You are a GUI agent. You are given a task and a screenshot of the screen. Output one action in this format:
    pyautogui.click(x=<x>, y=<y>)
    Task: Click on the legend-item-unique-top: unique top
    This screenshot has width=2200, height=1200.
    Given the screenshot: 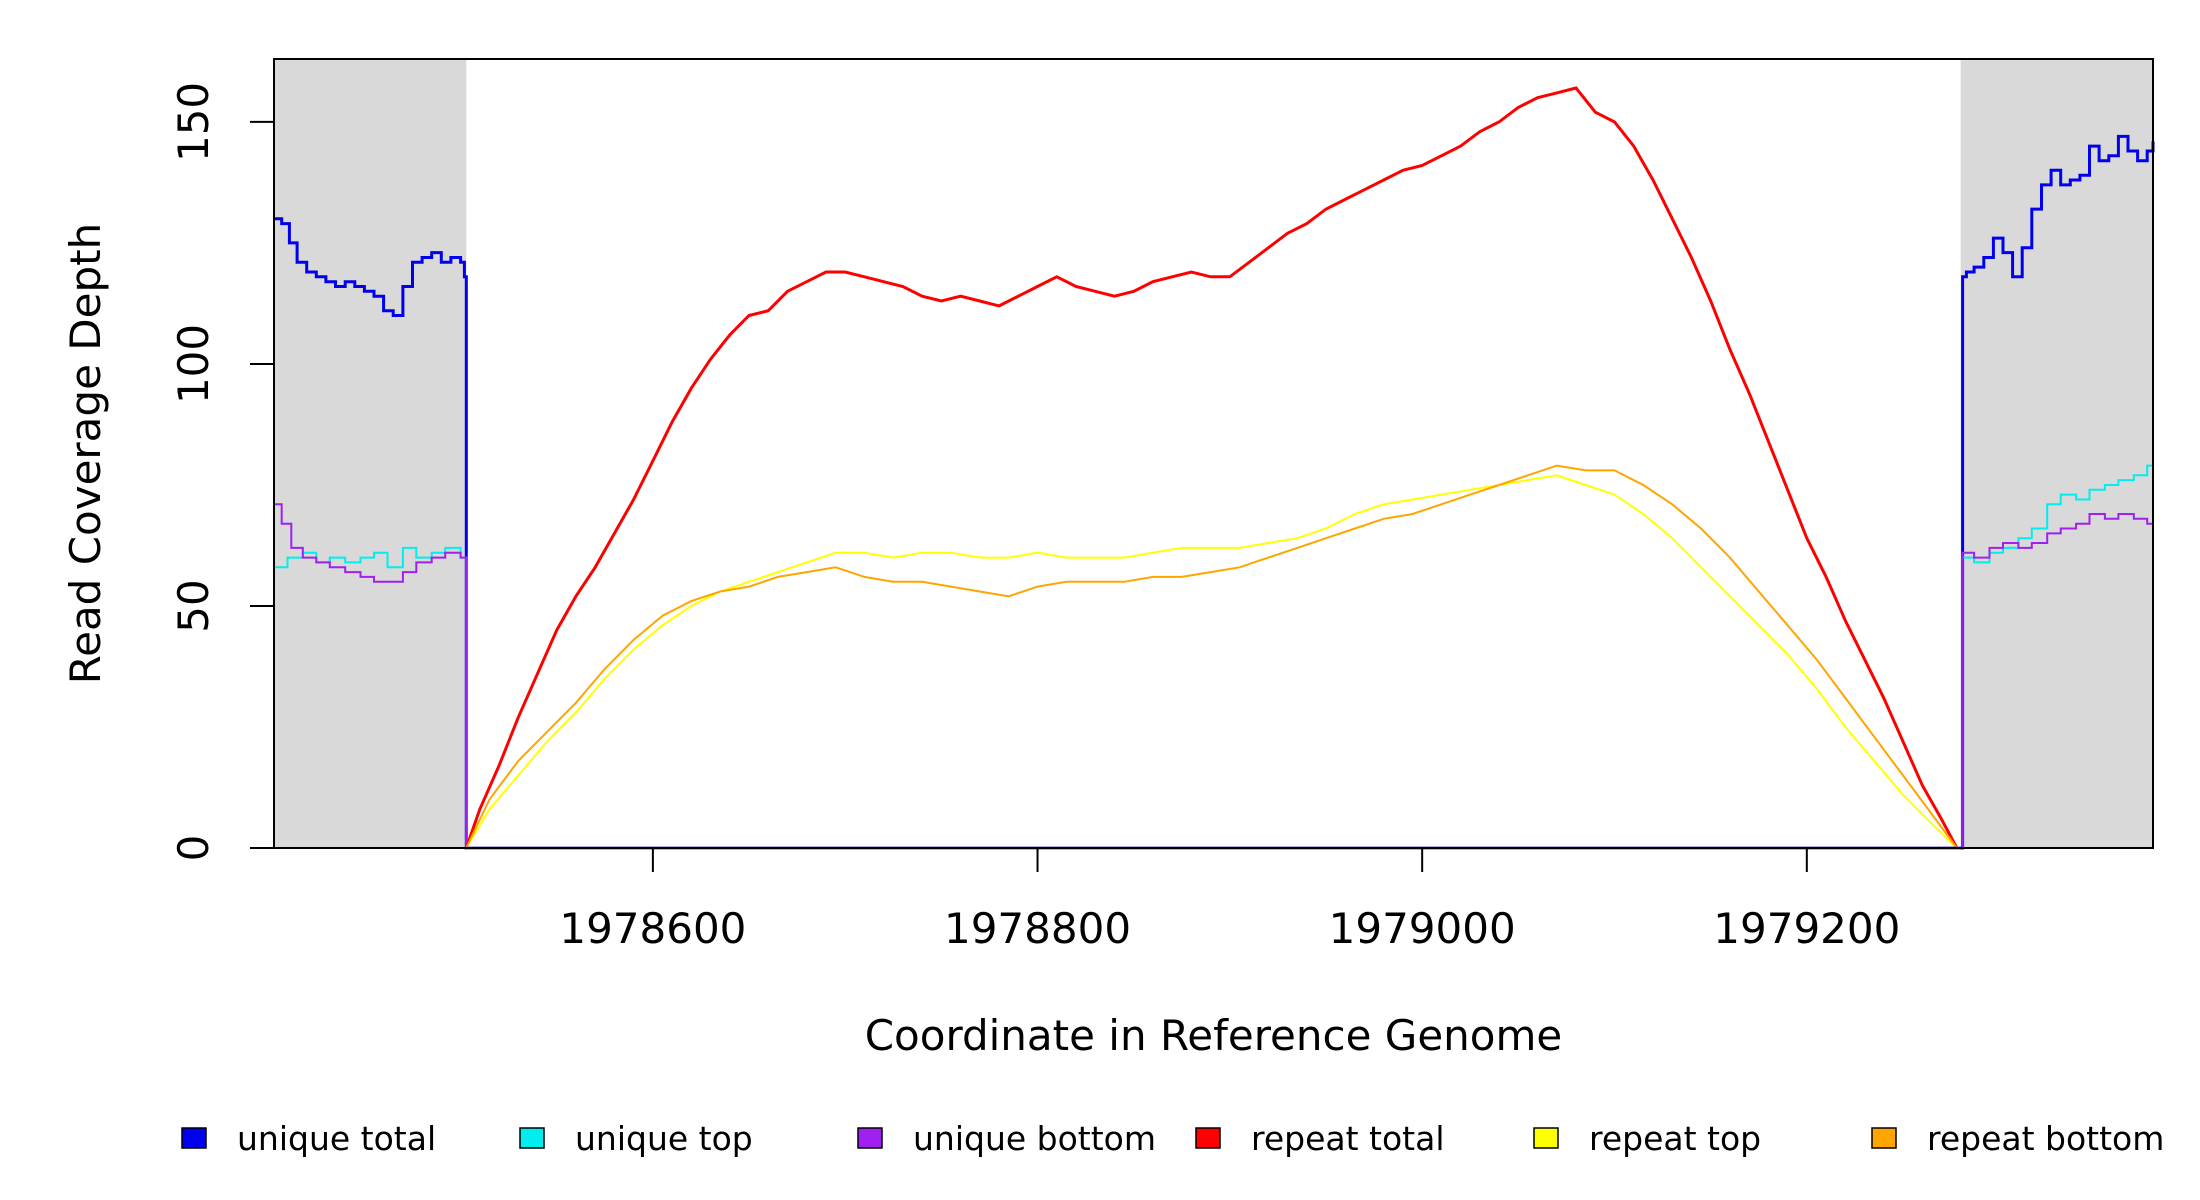 What is the action you would take?
    pyautogui.click(x=636, y=1138)
    